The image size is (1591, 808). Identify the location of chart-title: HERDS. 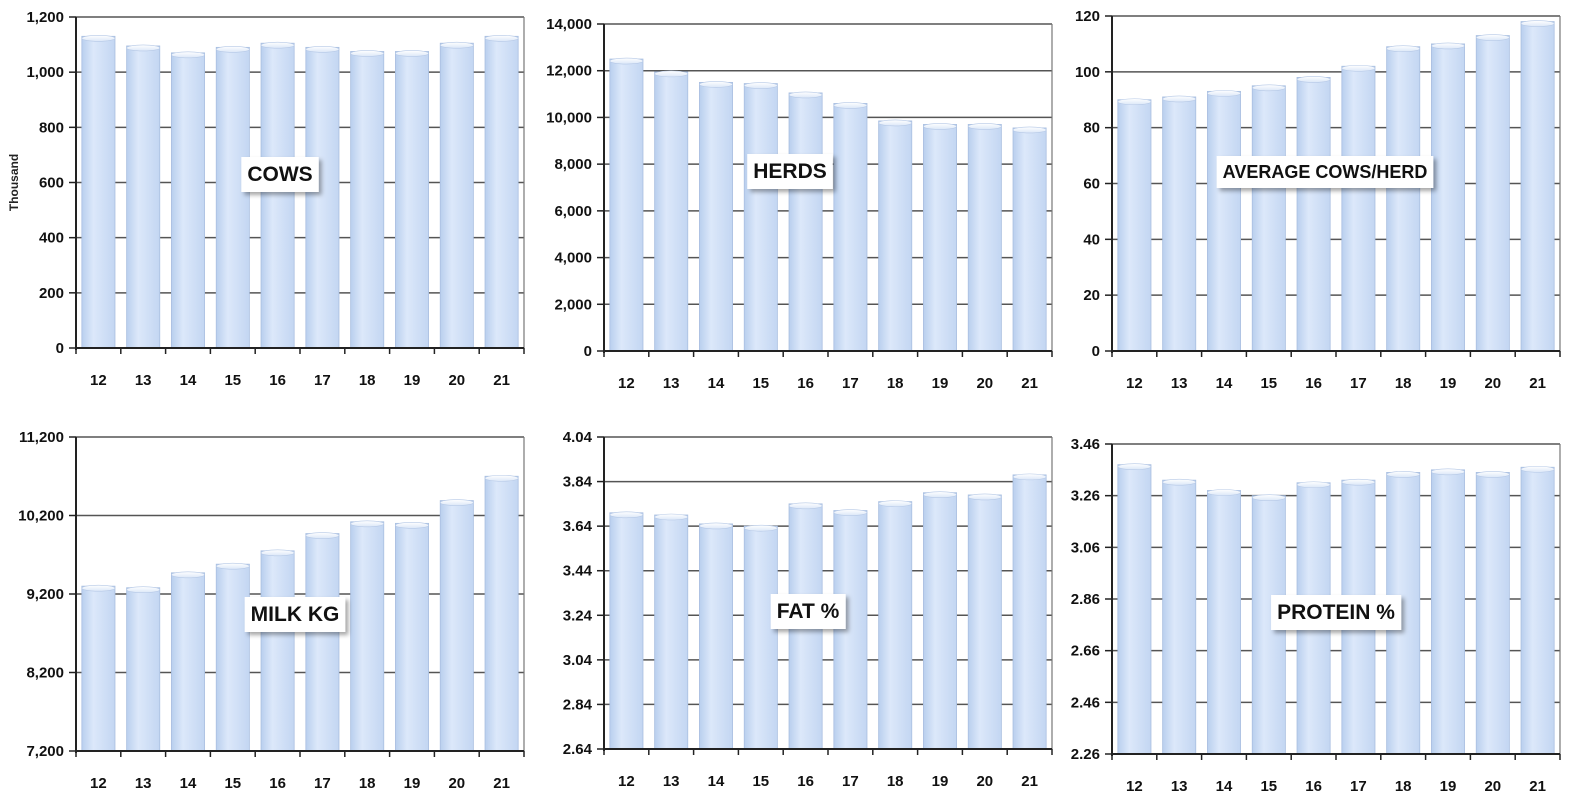
(790, 171).